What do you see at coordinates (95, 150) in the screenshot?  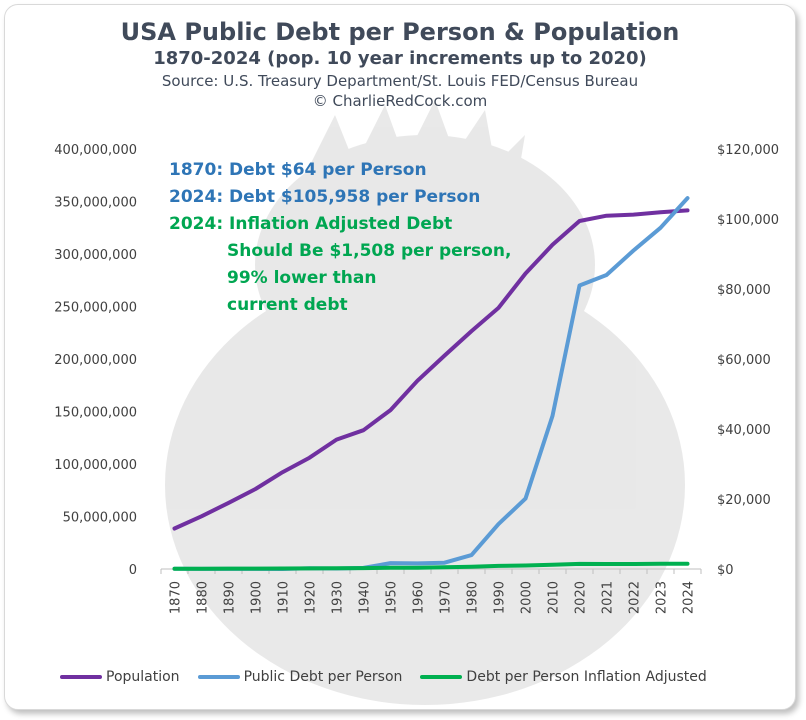 I see `left-tick-label: 400,000,000` at bounding box center [95, 150].